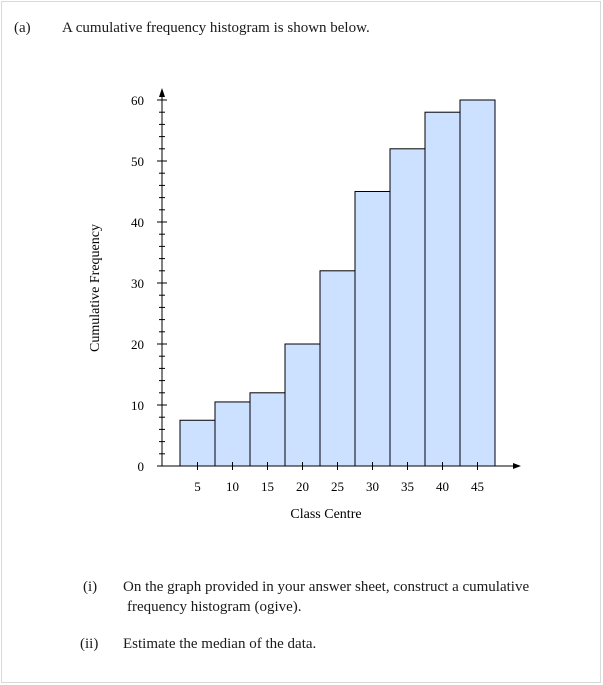  I want to click on x-tick-label: 25, so click(337, 486).